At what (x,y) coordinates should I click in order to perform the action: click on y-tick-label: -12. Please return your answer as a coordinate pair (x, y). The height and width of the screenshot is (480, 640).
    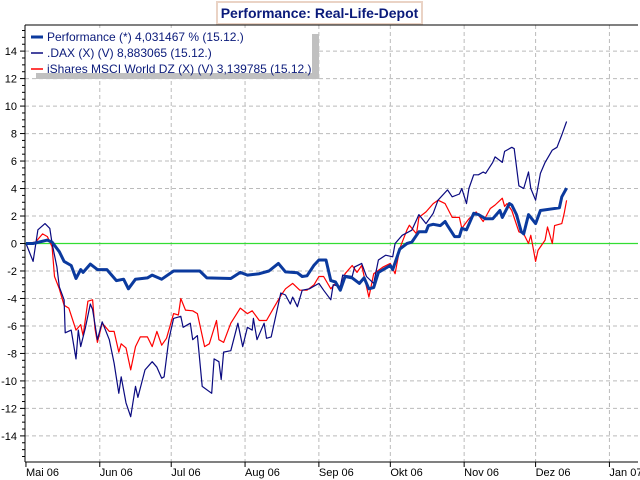
    Looking at the image, I should click on (9, 409).